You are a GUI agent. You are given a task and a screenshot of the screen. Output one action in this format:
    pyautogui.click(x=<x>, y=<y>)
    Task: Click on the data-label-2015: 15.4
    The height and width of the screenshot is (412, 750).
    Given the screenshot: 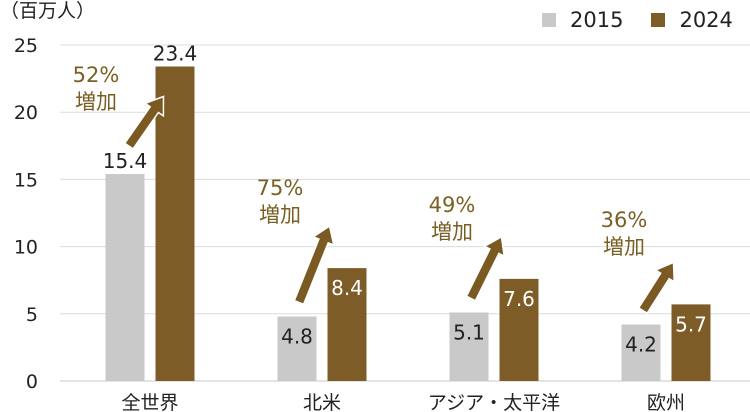 What is the action you would take?
    pyautogui.click(x=125, y=161)
    